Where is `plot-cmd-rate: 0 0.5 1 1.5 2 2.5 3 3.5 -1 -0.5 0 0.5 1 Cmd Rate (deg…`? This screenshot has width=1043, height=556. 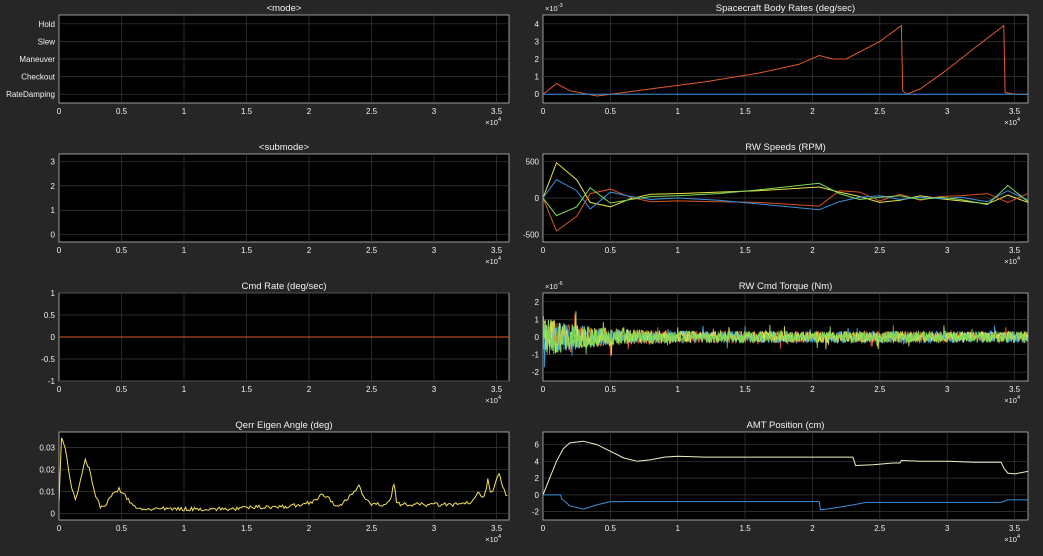
plot-cmd-rate: 0 0.5 1 1.5 2 2.5 3 3.5 -1 -0.5 0 0.5 1 Cmd Rate (deg… is located at coordinates (275, 337).